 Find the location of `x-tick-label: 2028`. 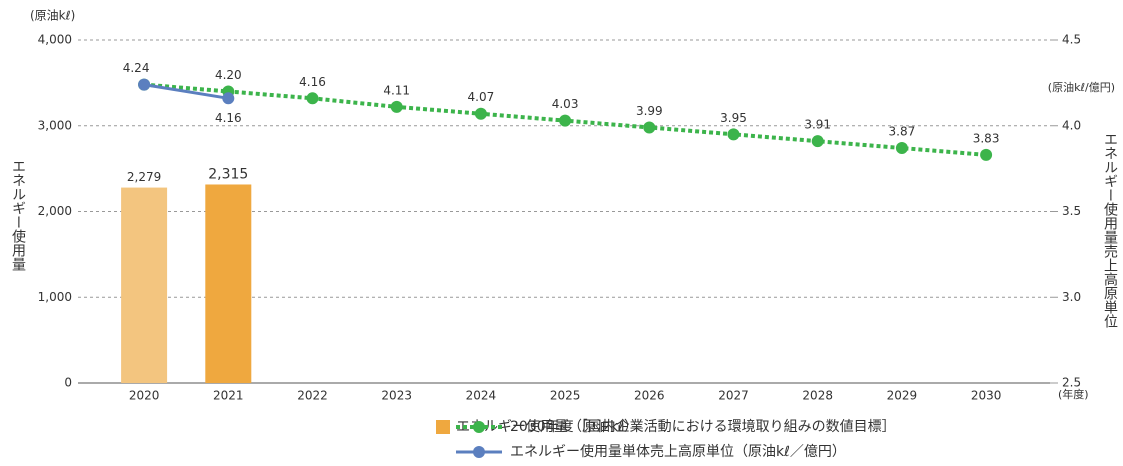

x-tick-label: 2028 is located at coordinates (817, 396).